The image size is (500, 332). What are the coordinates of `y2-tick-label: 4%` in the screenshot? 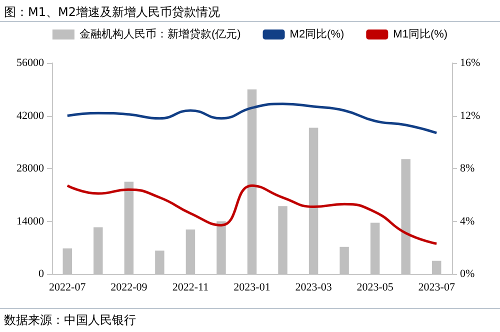 It's located at (467, 221).